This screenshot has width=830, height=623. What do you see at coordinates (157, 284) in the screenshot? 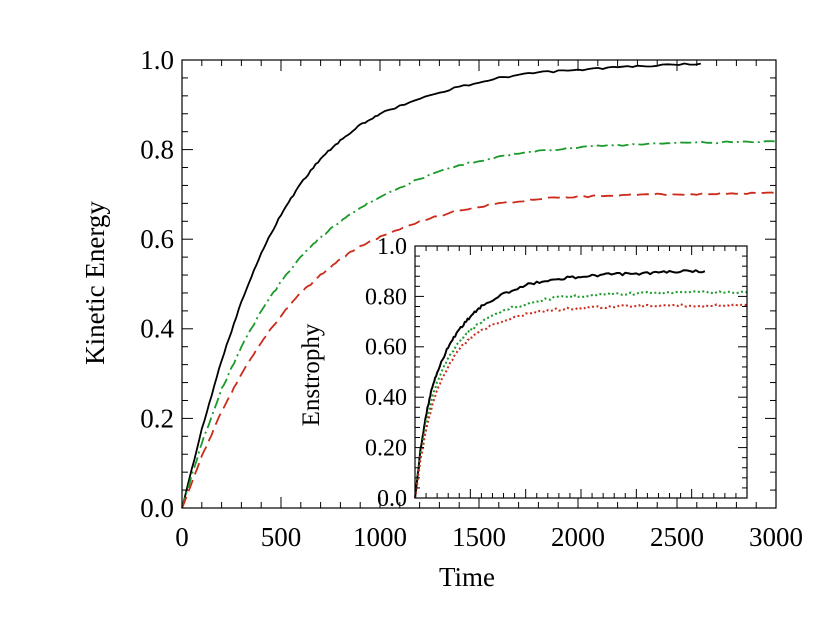
I see `main-y-tick-labels: 0.0 0.2 0.4 0.6 0.8 1.0` at bounding box center [157, 284].